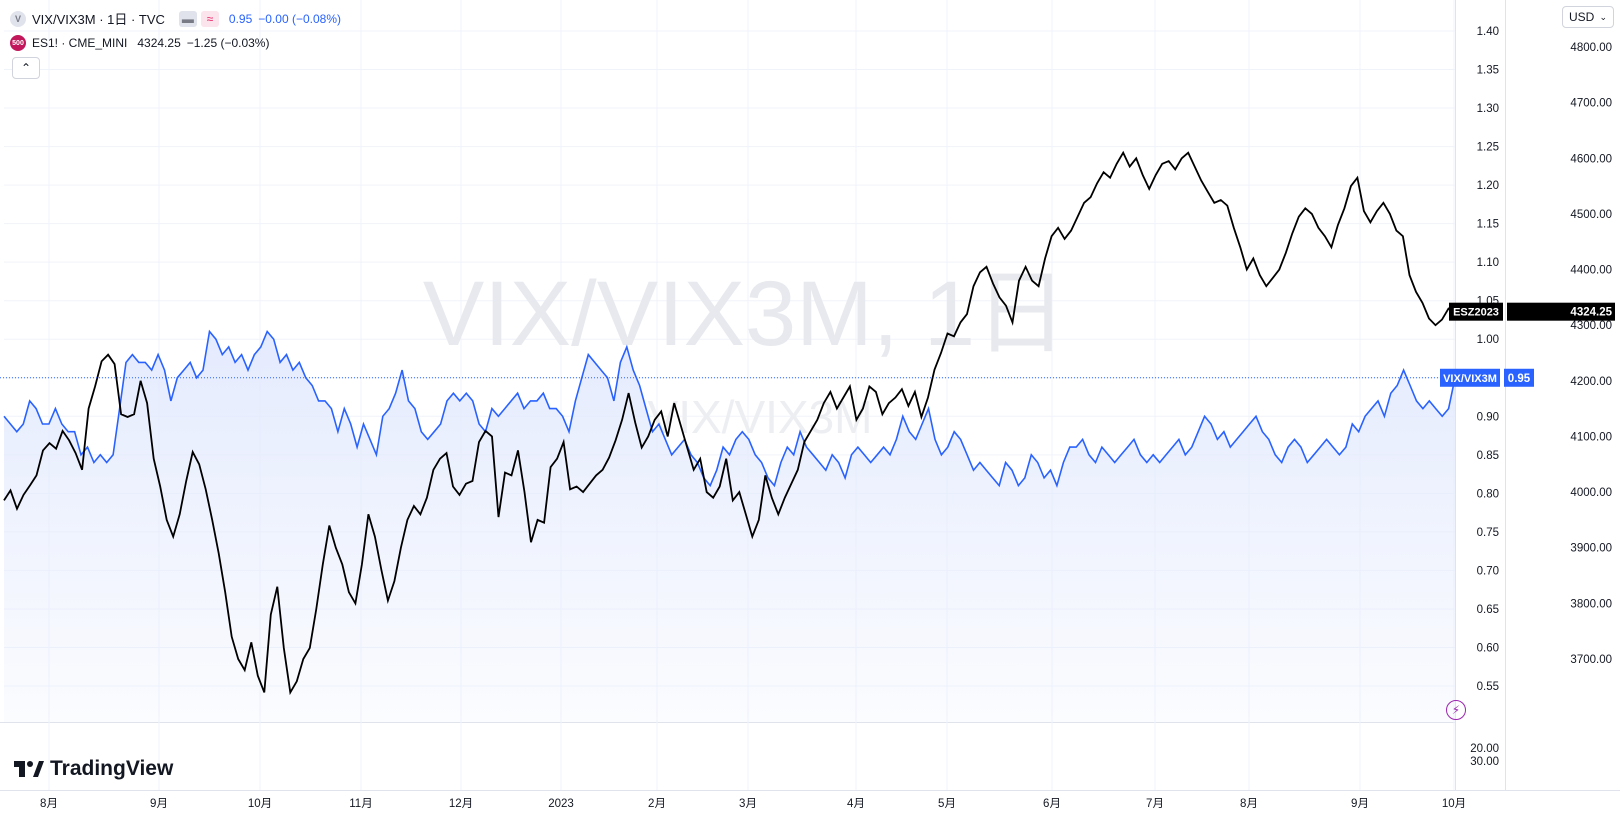 The image size is (1620, 823). I want to click on lightning-icon: ⚡, so click(1456, 710).